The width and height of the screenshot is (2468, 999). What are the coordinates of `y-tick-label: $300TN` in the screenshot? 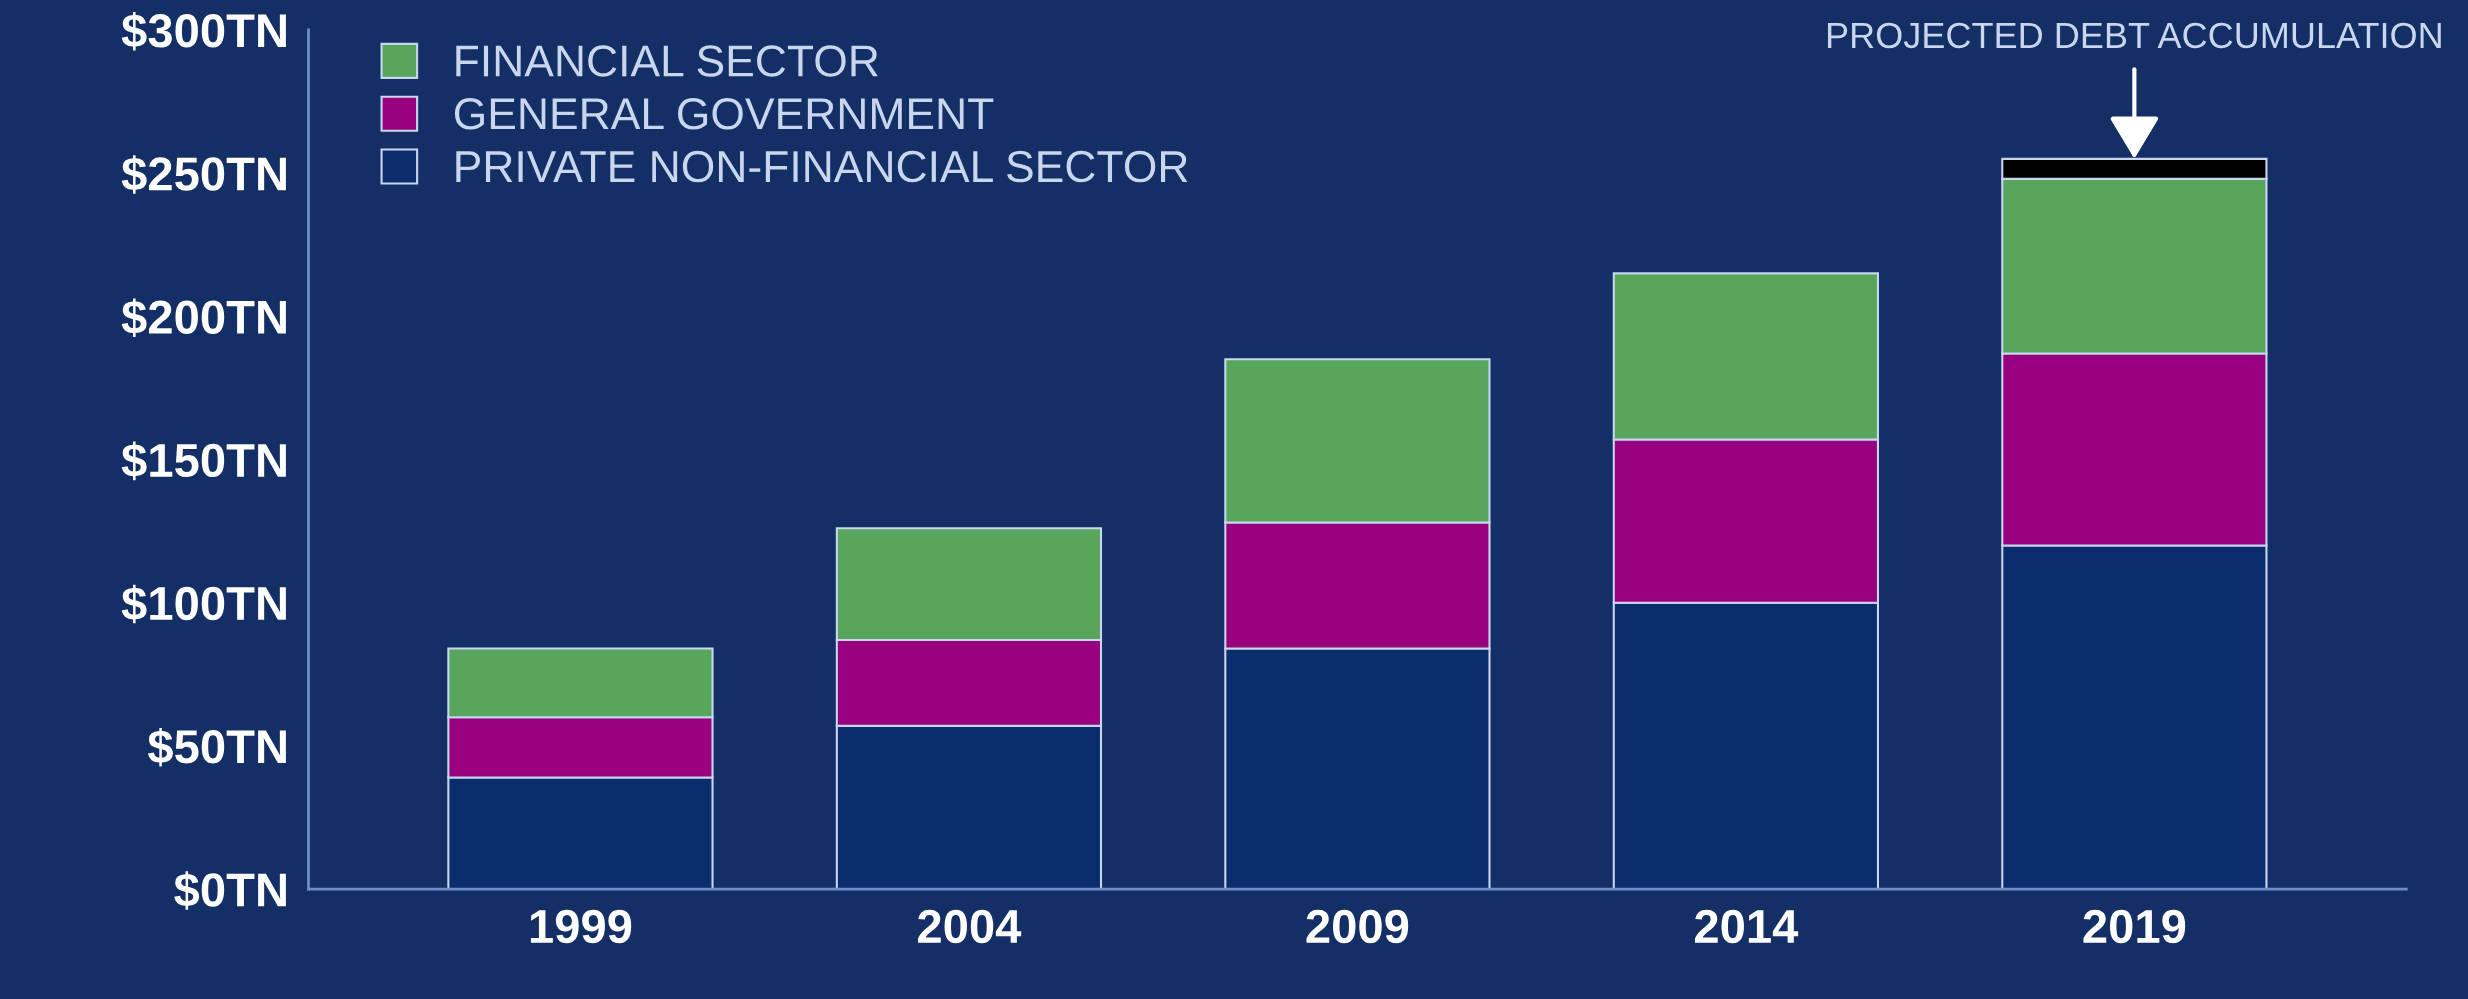 It's located at (203, 31).